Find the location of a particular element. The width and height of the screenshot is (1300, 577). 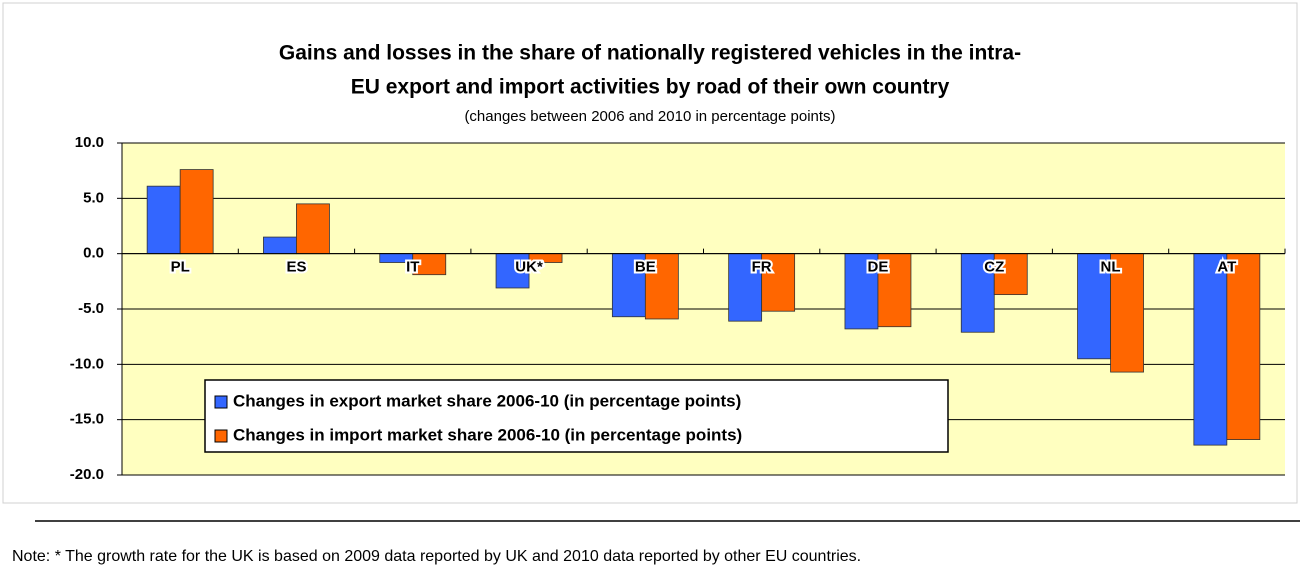

y-tick-label: -20.0 is located at coordinates (87, 474).